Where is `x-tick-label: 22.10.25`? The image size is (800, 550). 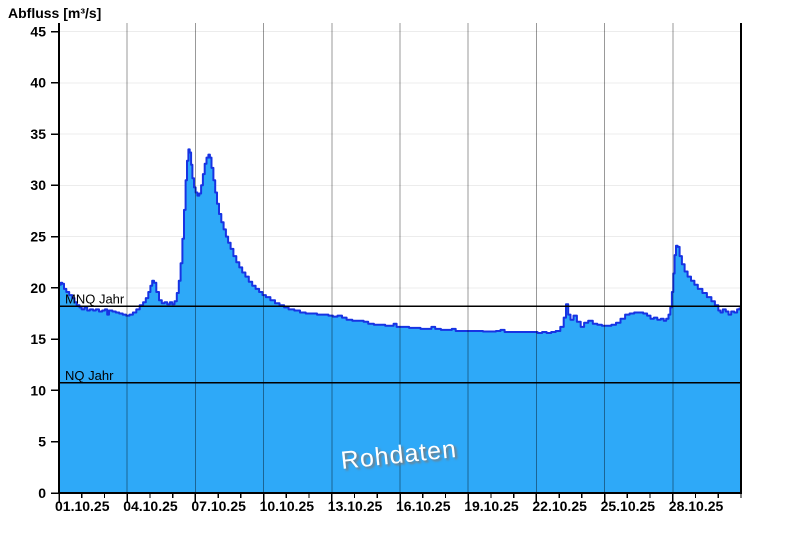 x-tick-label: 22.10.25 is located at coordinates (559, 506).